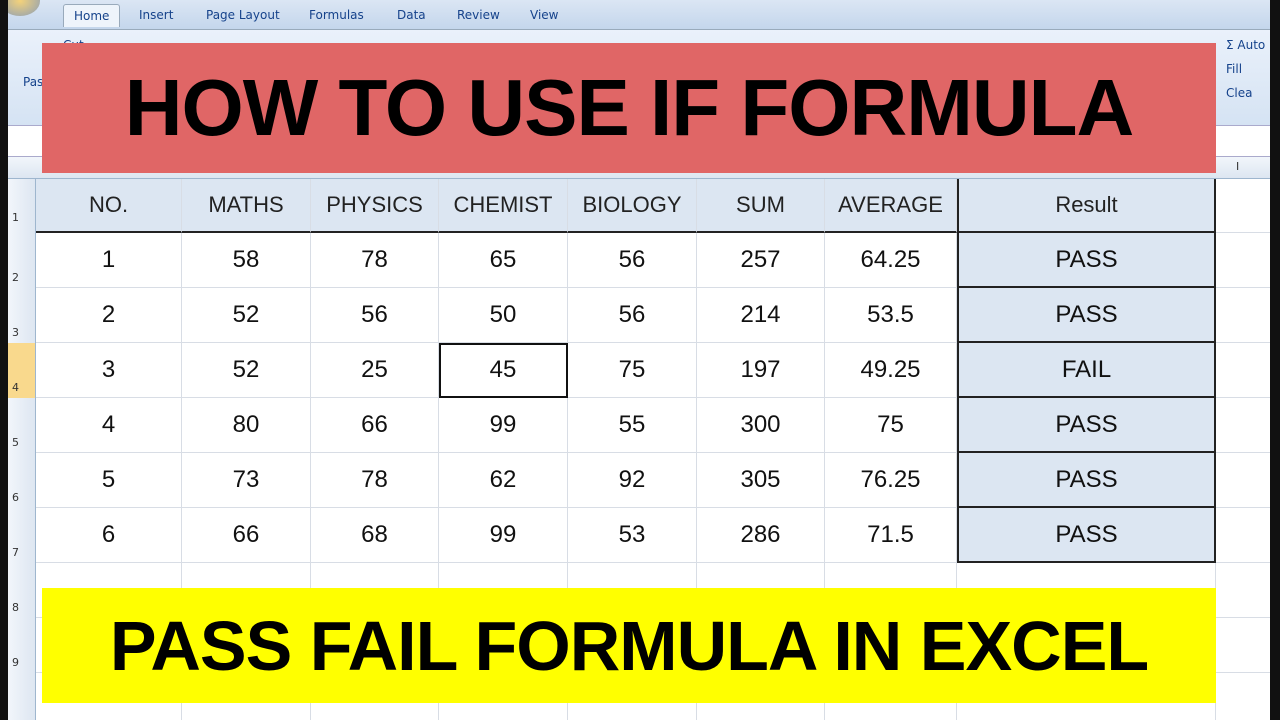 The image size is (1280, 720). Describe the element at coordinates (15, 217) in the screenshot. I see `row-number: 1` at that location.